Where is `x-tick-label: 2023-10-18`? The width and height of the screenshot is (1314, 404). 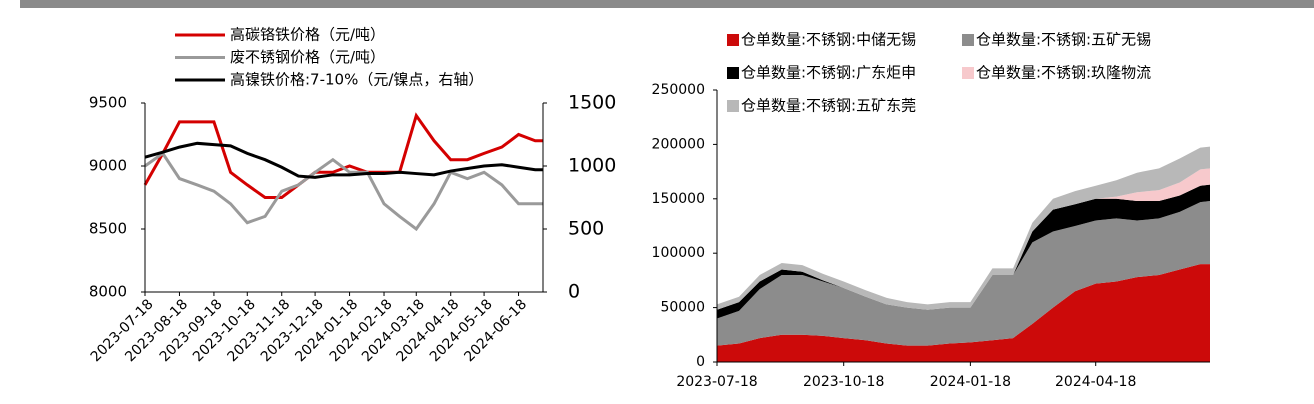
x-tick-label: 2023-10-18 is located at coordinates (843, 382).